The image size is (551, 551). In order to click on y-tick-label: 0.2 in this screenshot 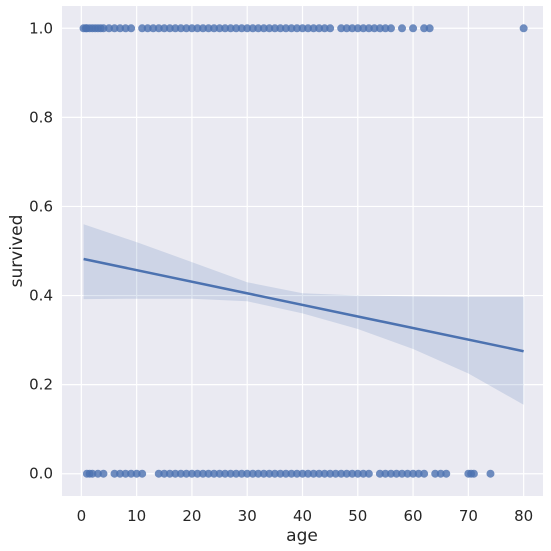, I will do `click(41, 385)`.